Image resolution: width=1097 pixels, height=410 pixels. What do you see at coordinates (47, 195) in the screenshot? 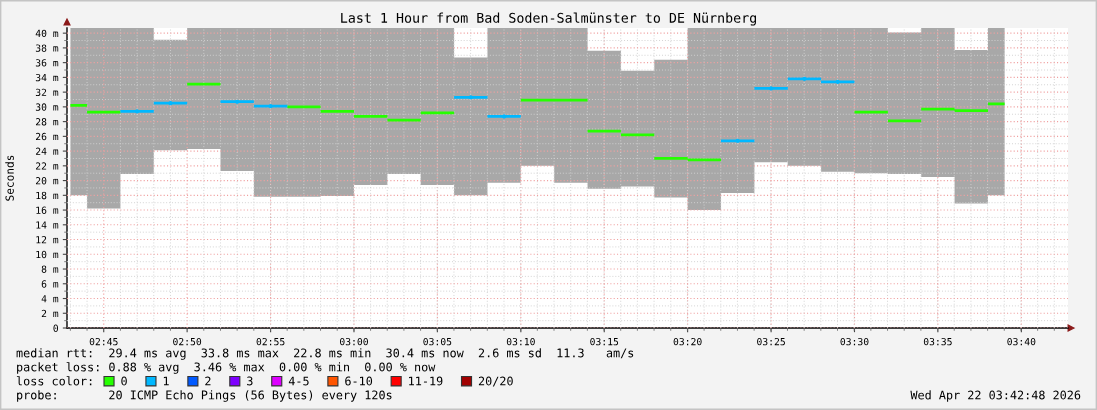
I see `y-tick-label: 18 m` at bounding box center [47, 195].